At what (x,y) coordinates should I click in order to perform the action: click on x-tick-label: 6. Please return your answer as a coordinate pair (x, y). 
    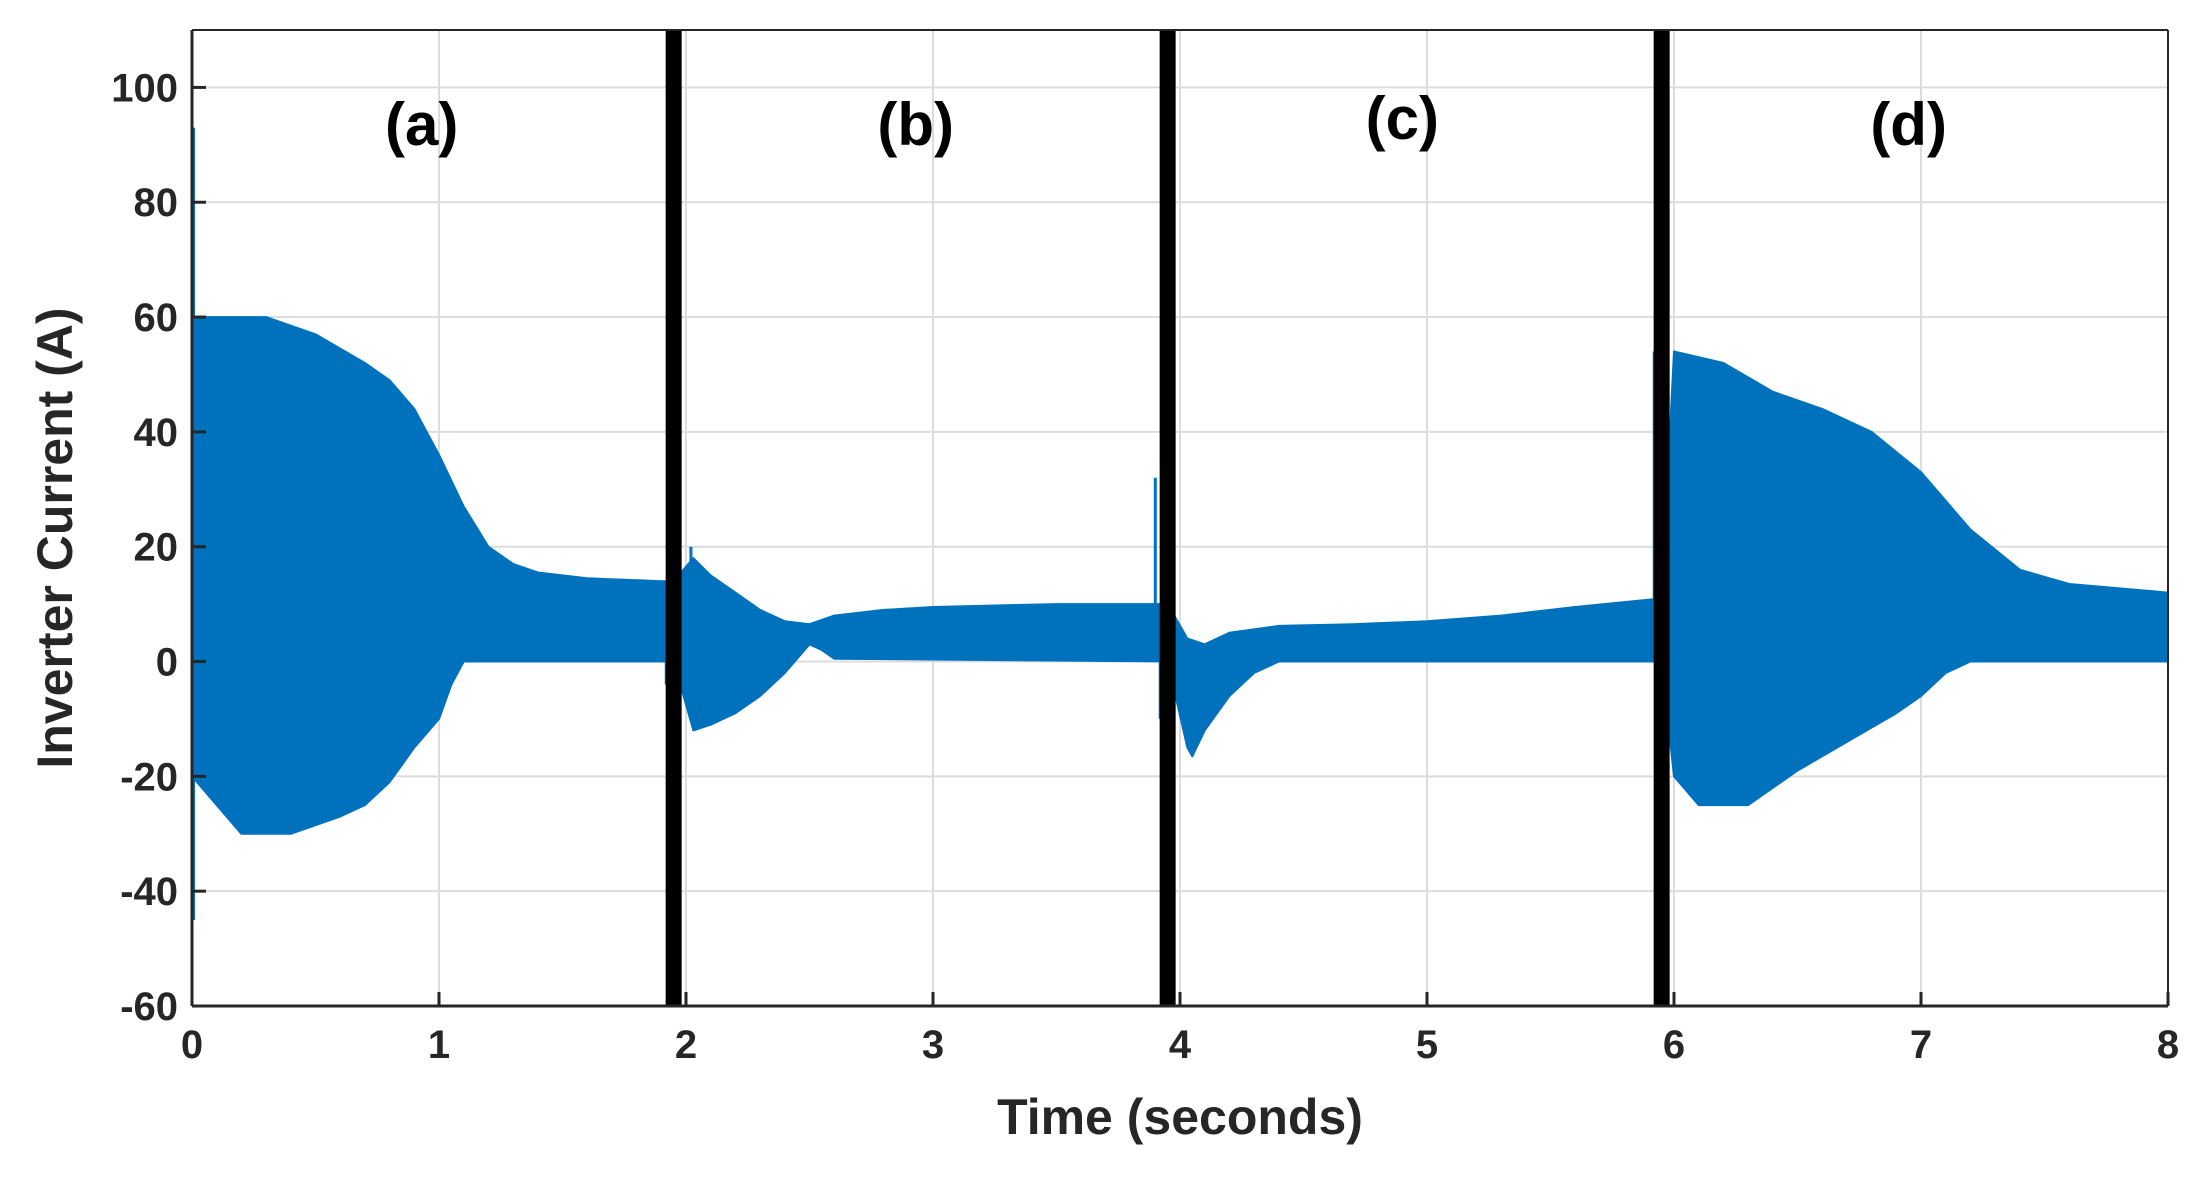
    Looking at the image, I should click on (1674, 1045).